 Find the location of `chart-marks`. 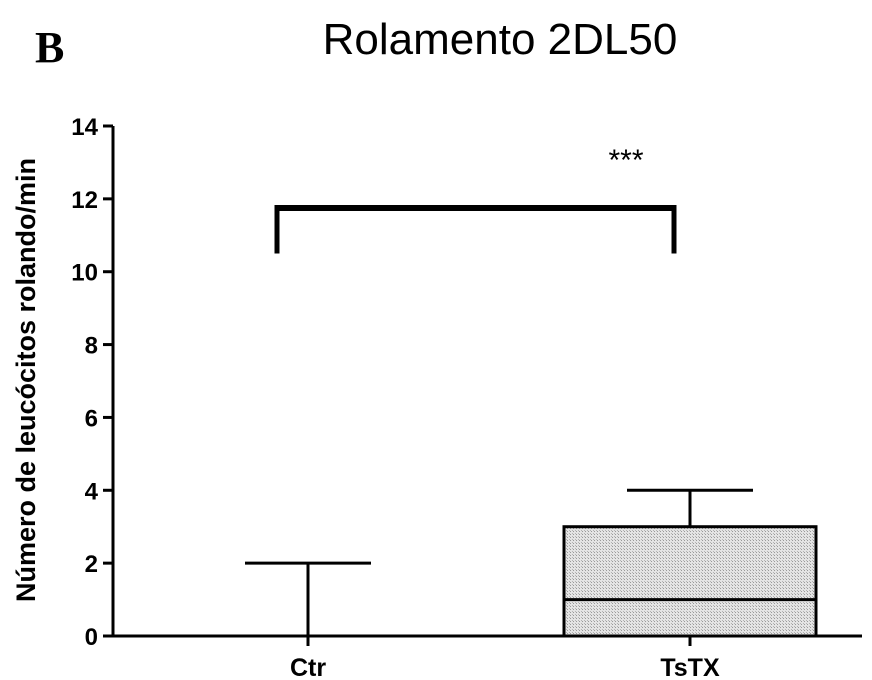

chart-marks is located at coordinates (531, 563).